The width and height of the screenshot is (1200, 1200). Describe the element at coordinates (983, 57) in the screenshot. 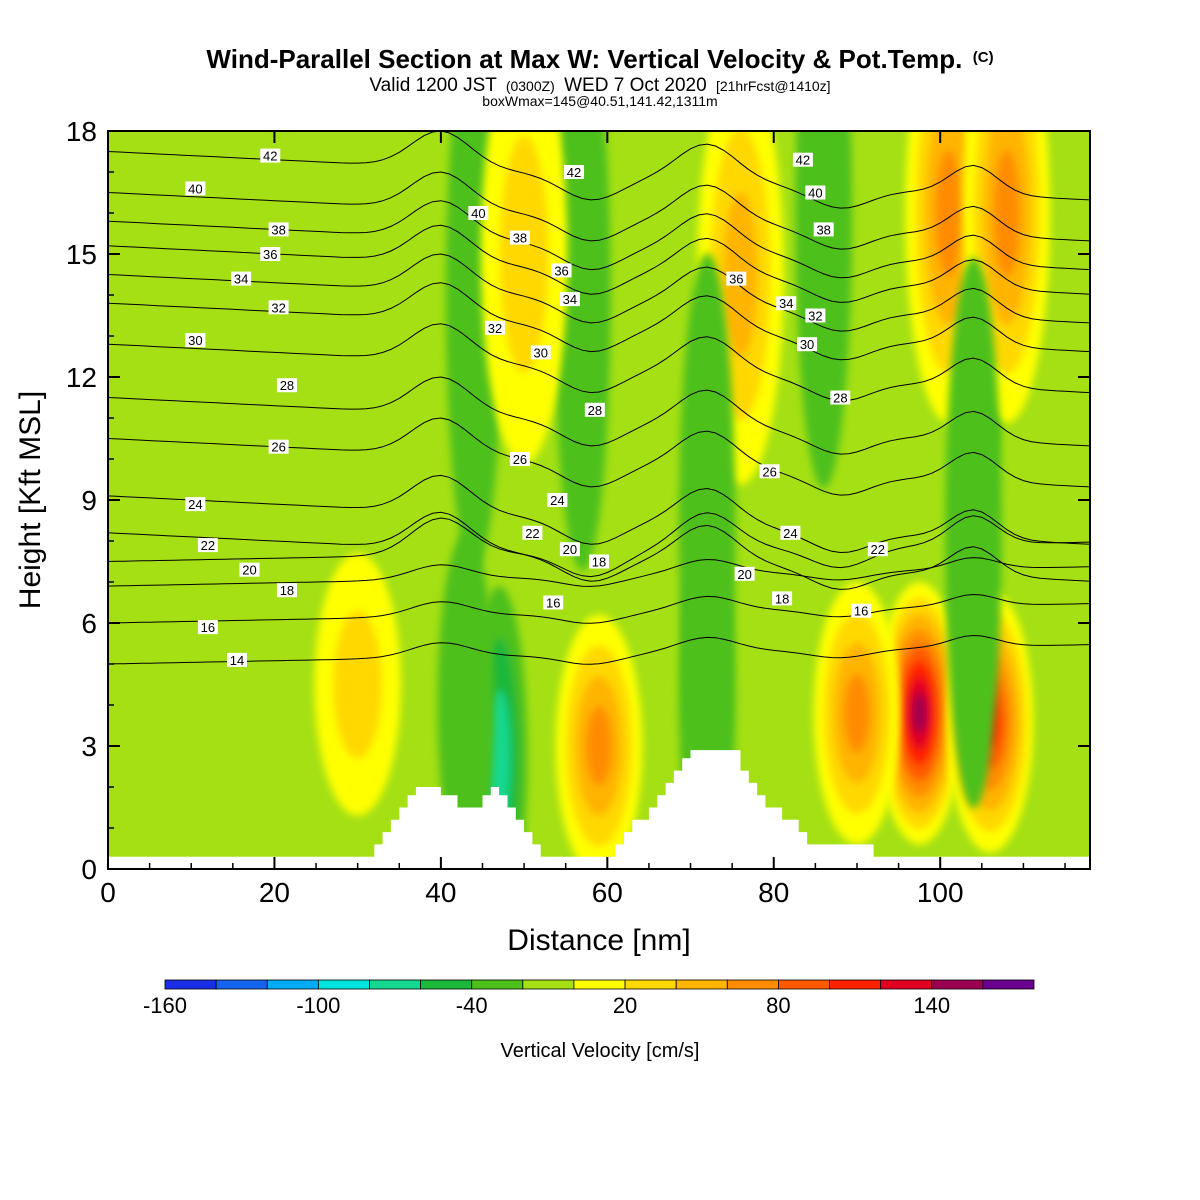

I see `title-copyright: (C)` at that location.